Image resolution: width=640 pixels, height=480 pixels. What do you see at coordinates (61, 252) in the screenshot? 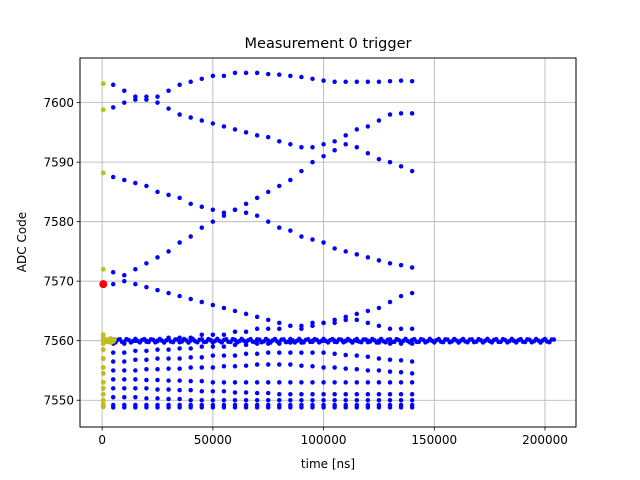
I see `y-axis-ticks: 7550 7560 7570 7580 7590 7600` at bounding box center [61, 252].